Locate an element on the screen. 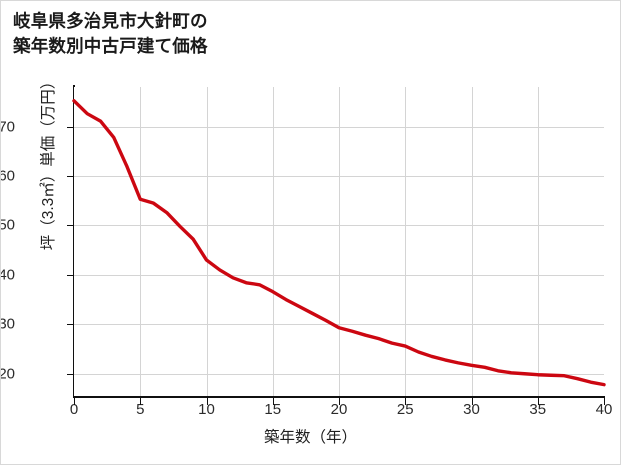 Image resolution: width=621 pixels, height=465 pixels. y-tick-label: 70 is located at coordinates (8, 127).